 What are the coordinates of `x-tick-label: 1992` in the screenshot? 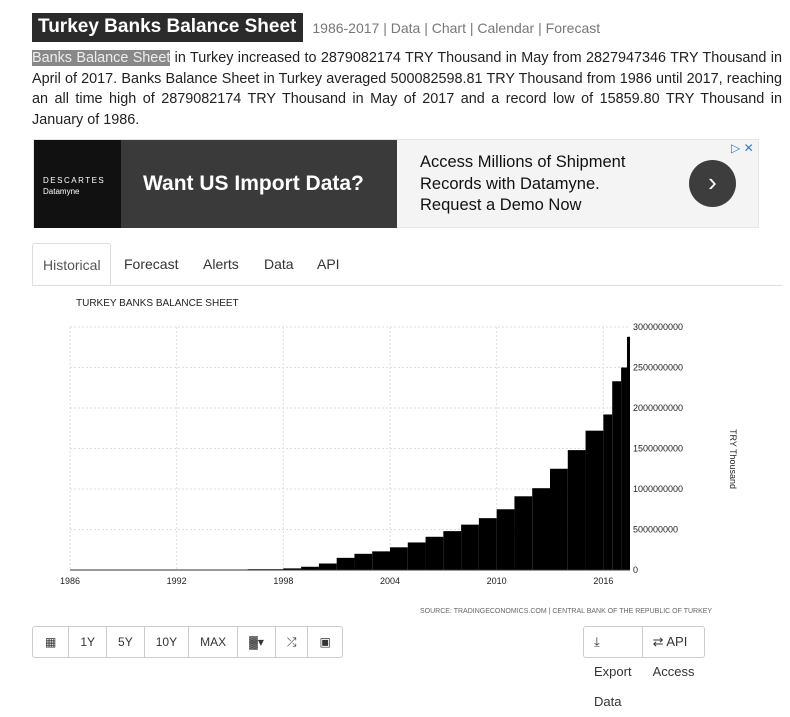 It's located at (177, 581).